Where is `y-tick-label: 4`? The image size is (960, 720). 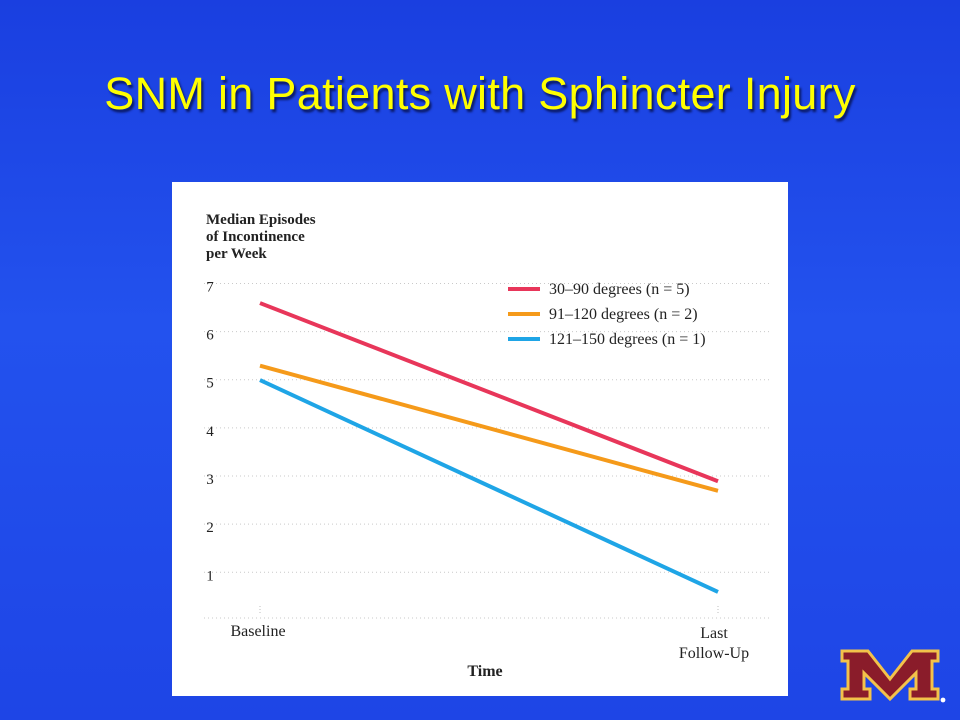
y-tick-label: 4 is located at coordinates (210, 432).